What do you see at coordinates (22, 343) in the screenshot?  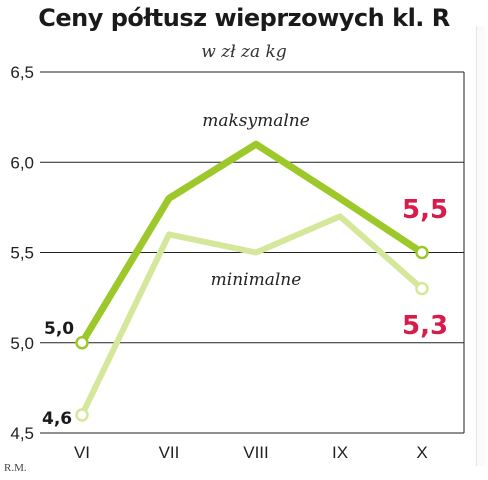 I see `y-tick-label: 5,0` at bounding box center [22, 343].